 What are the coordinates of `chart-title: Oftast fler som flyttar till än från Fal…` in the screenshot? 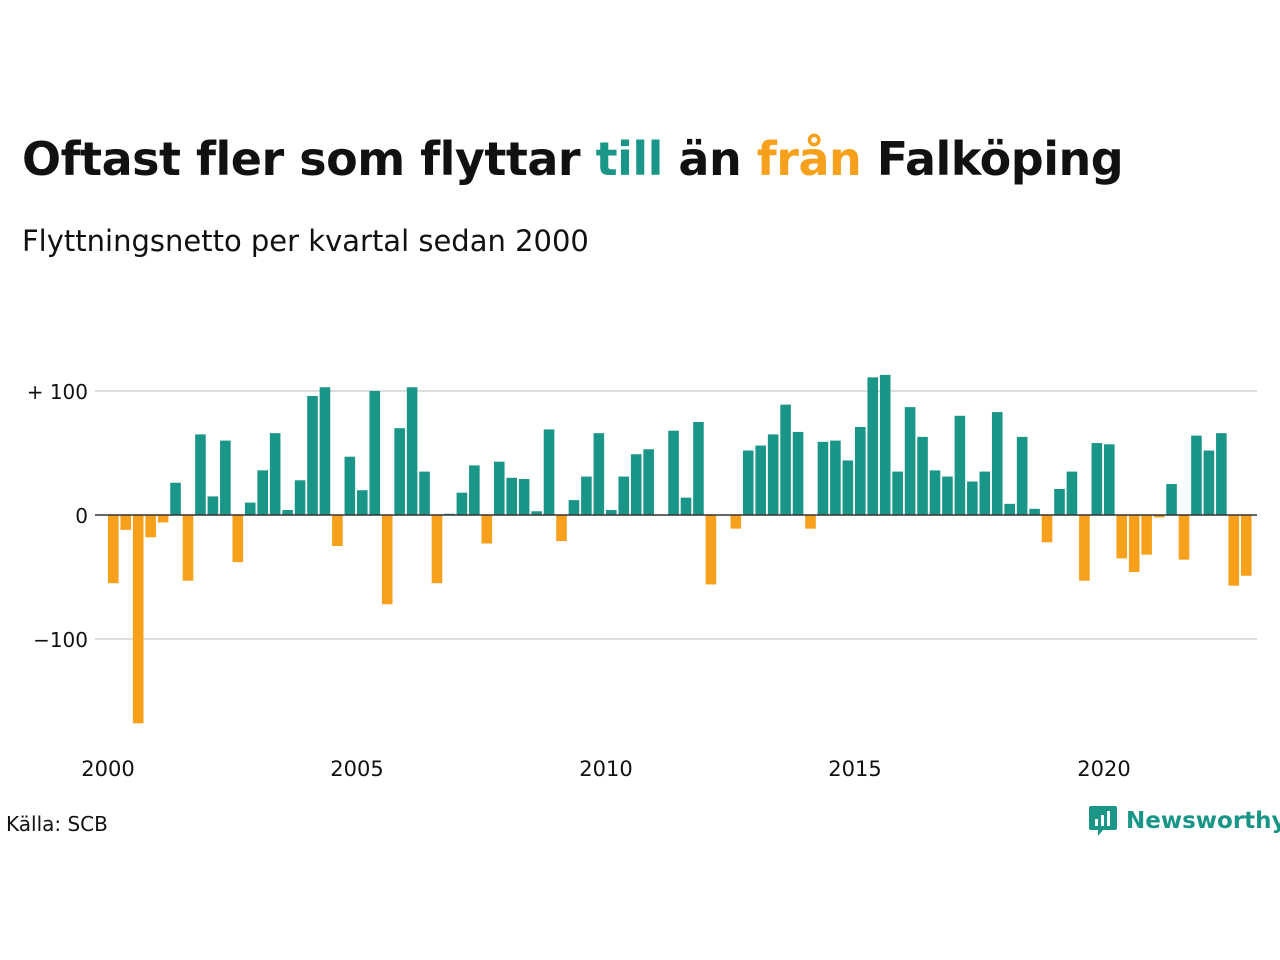 It's located at (573, 159).